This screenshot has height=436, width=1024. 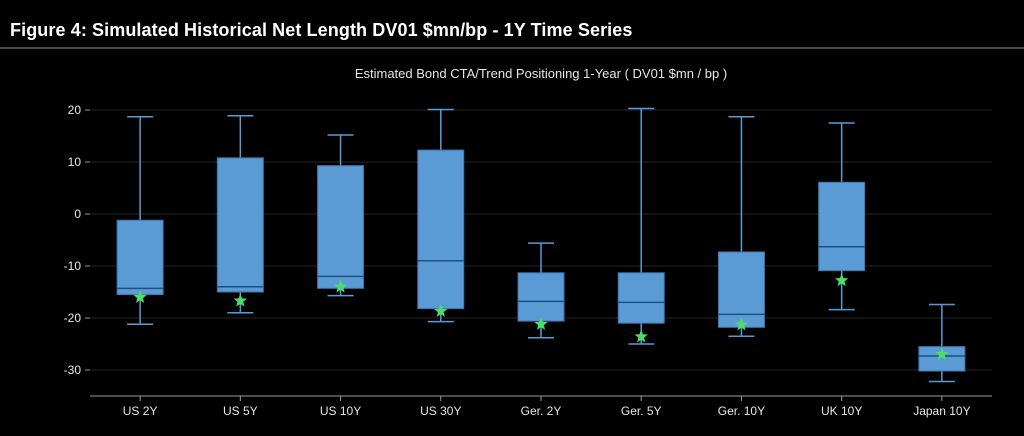 What do you see at coordinates (841, 411) in the screenshot?
I see `x-tick-label: UK 10Y` at bounding box center [841, 411].